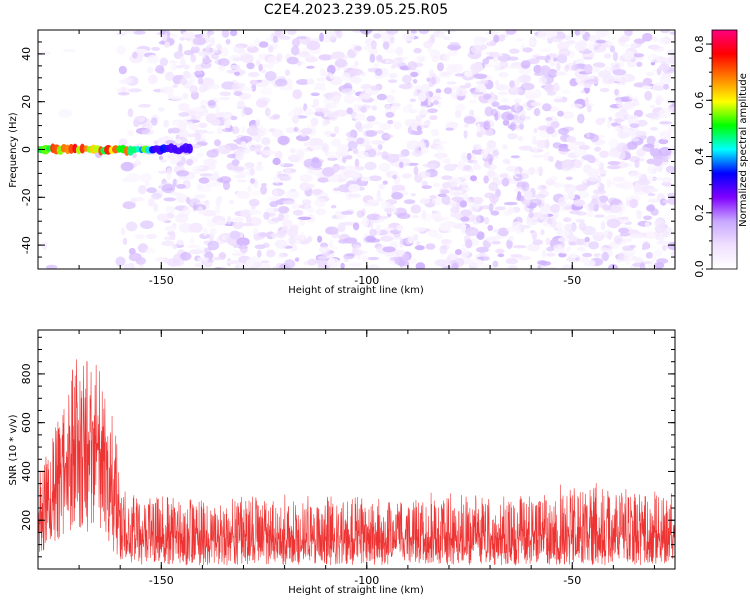  I want to click on snr-xlabel: Height of straight line (km), so click(356, 590).